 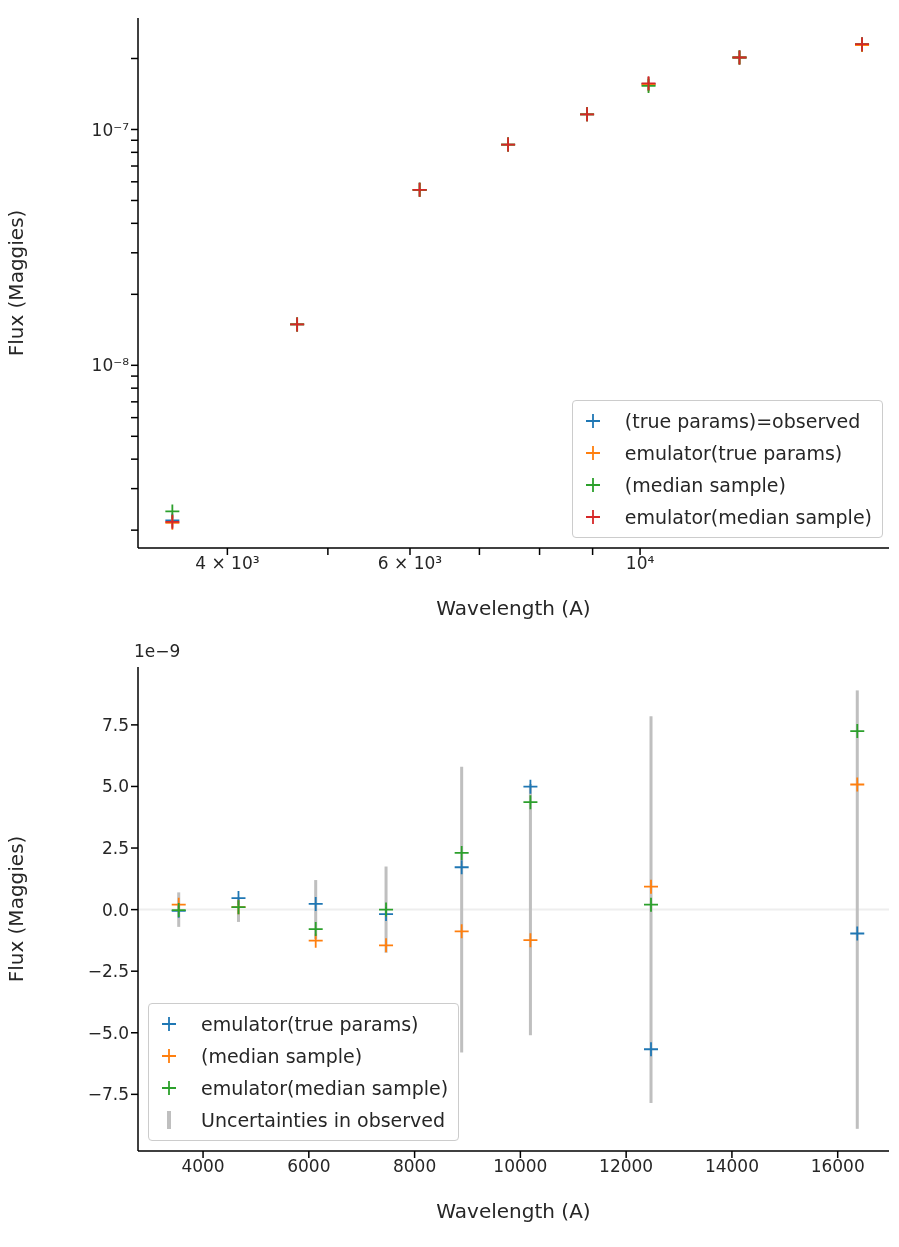 I want to click on y-tick-label: 5.0, so click(x=115, y=786).